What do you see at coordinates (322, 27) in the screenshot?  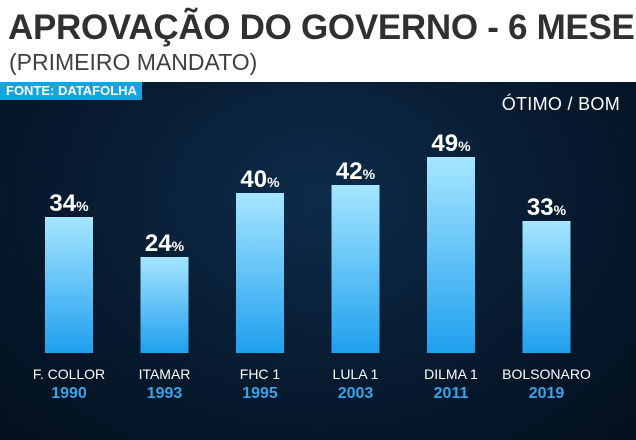 I see `chart-title: APROVAÇÃO DO GOVERNO - 6 MESES` at bounding box center [322, 27].